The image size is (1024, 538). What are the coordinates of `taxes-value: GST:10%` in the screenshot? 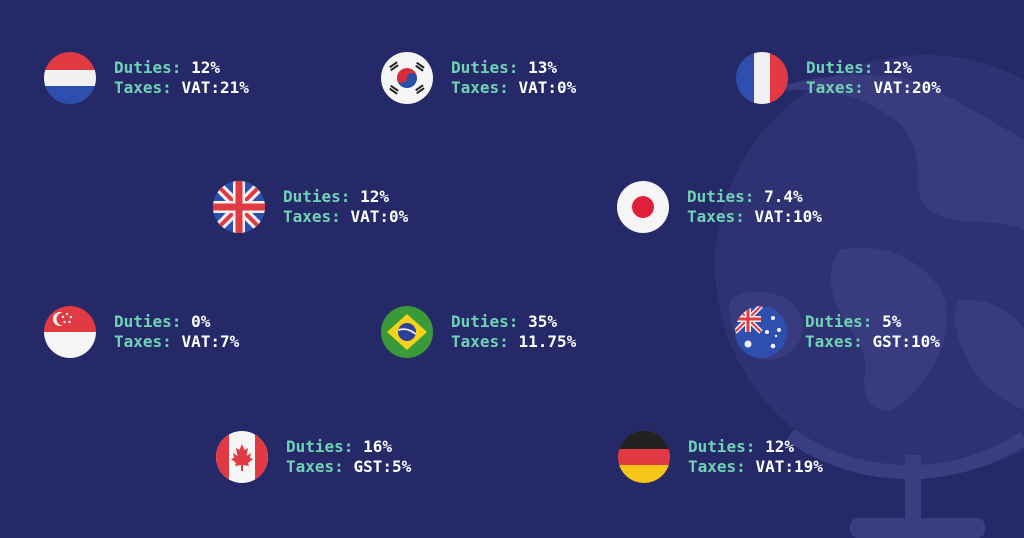 It's located at (906, 341).